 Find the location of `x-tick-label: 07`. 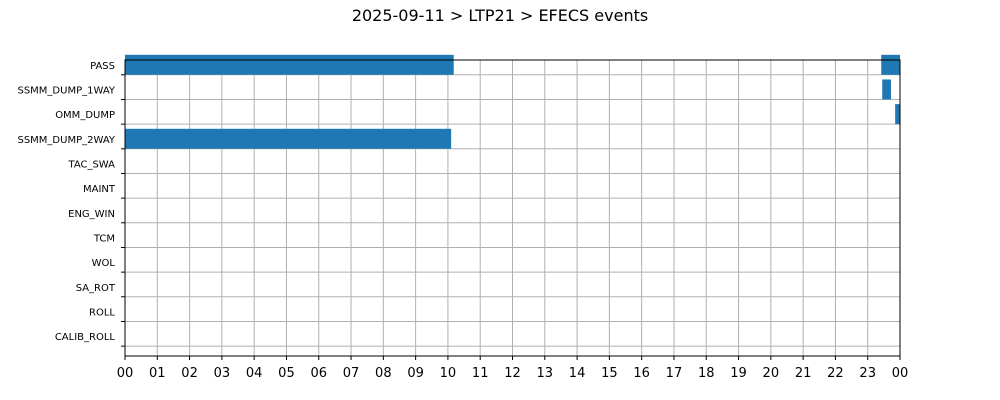

x-tick-label: 07 is located at coordinates (351, 373).